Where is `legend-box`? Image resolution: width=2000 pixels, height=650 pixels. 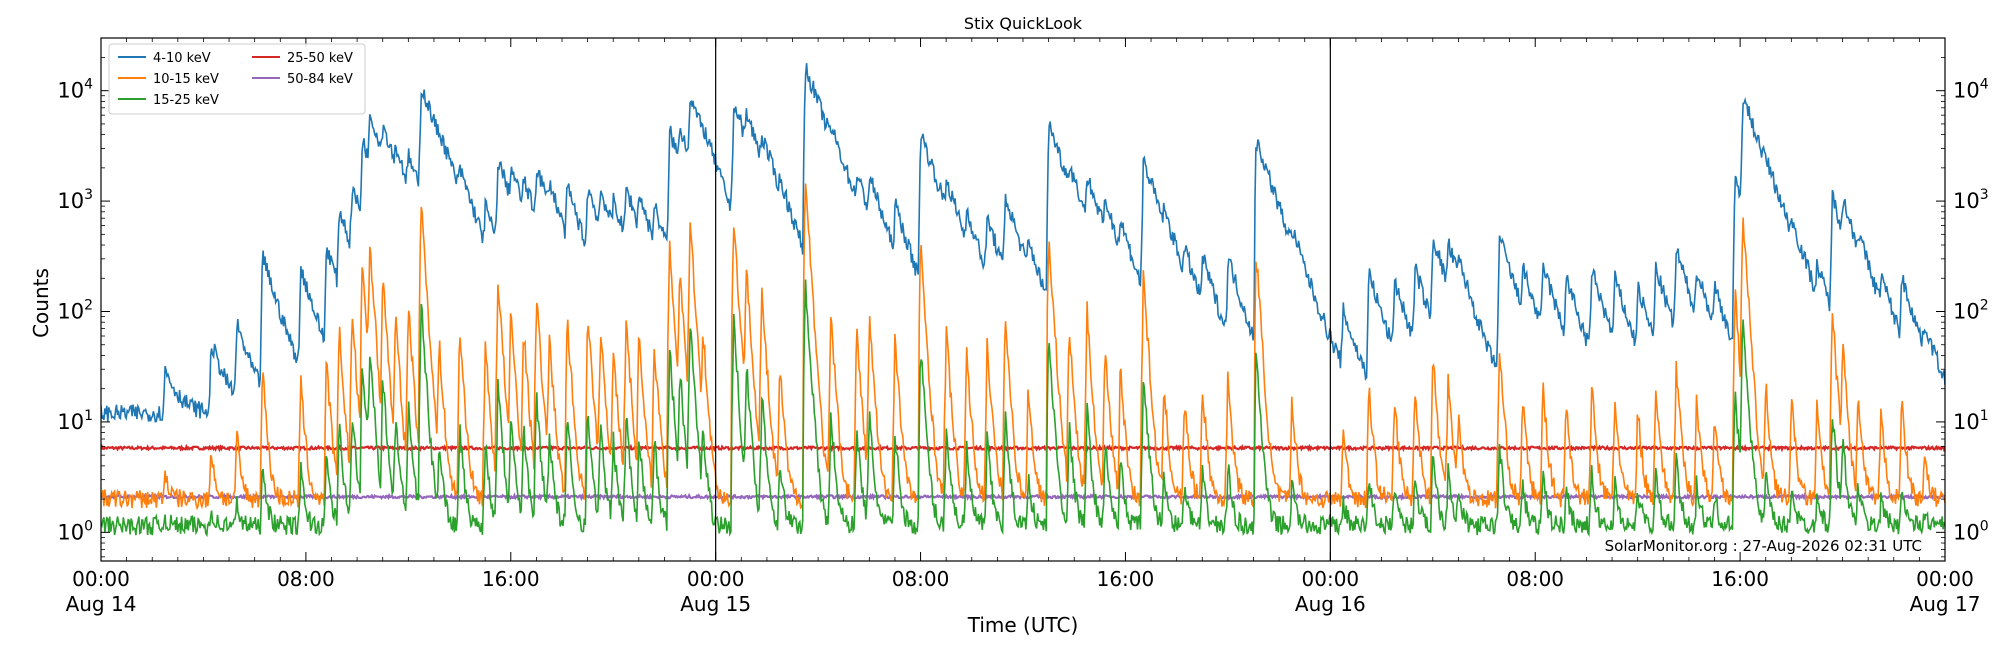
legend-box is located at coordinates (237, 79).